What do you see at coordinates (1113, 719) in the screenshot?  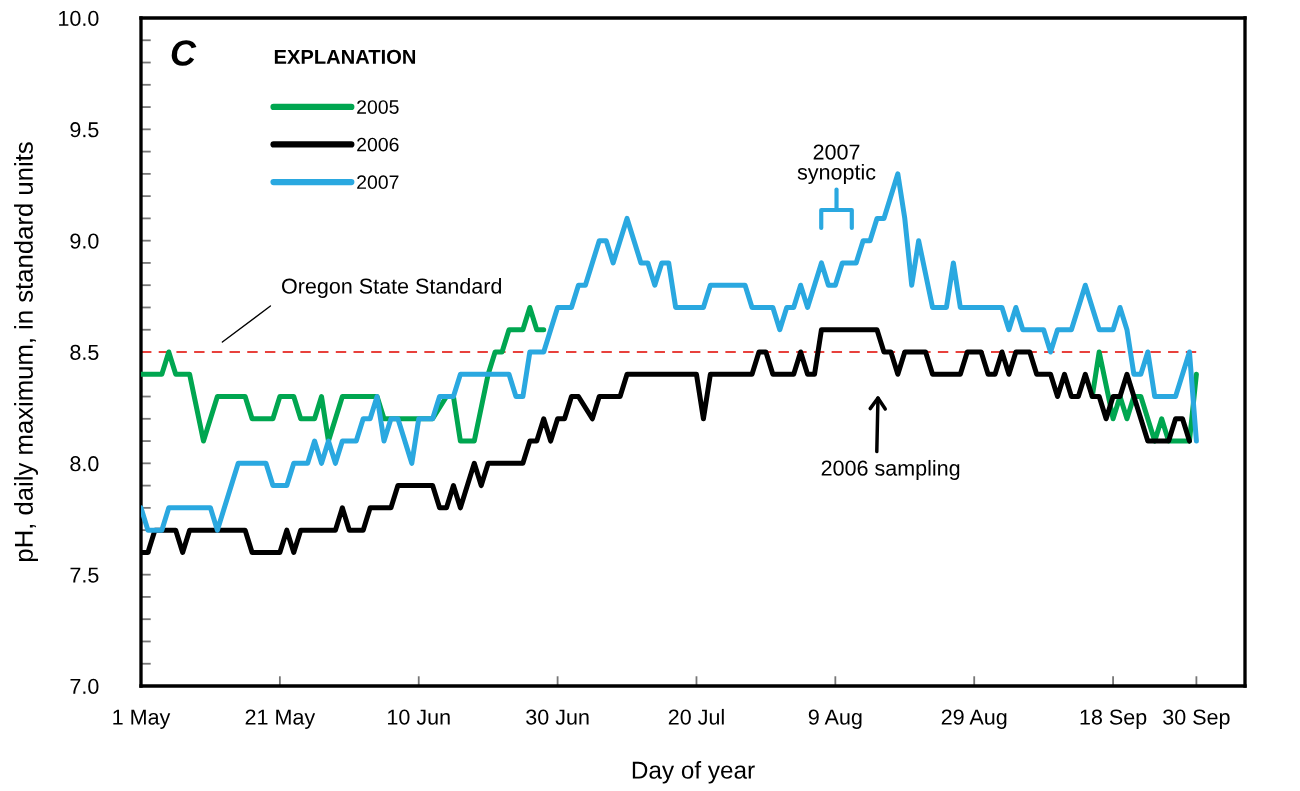 I see `x-tick-label: 18 Sep` at bounding box center [1113, 719].